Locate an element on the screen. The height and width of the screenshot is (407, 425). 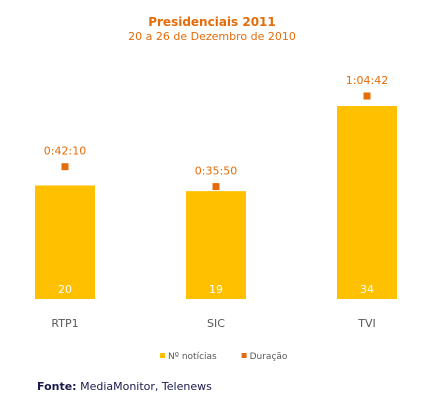
bar-rtp1 is located at coordinates (65, 242).